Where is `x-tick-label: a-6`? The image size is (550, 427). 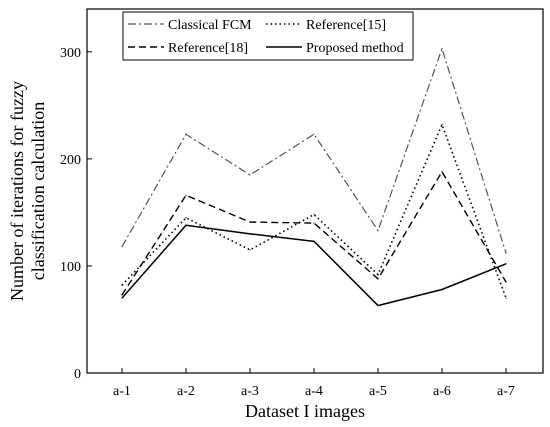
x-tick-label: a-6 is located at coordinates (442, 391).